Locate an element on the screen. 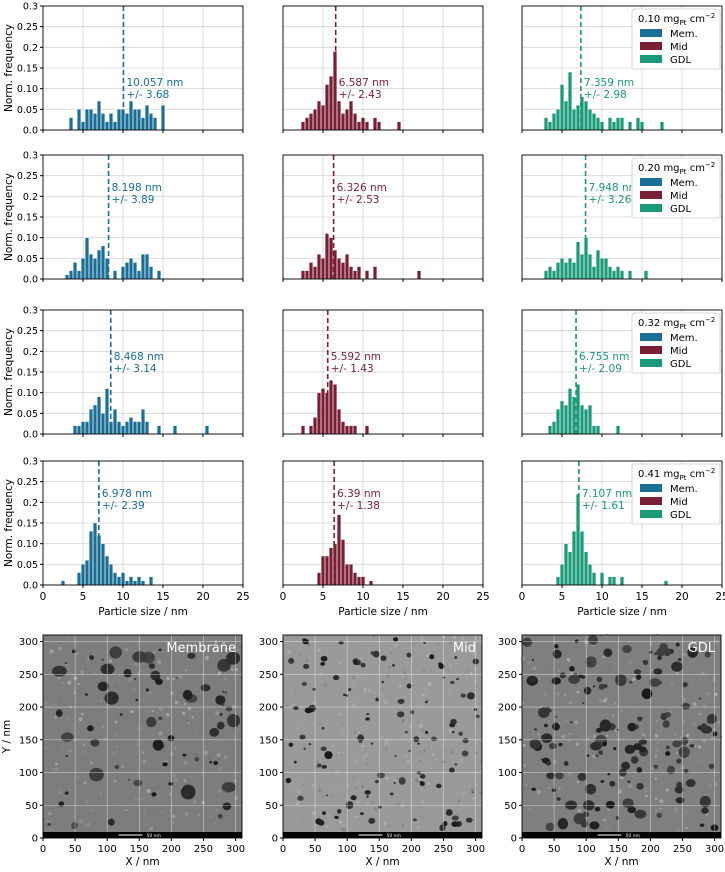  mean-label: 6.326 nm is located at coordinates (362, 188).